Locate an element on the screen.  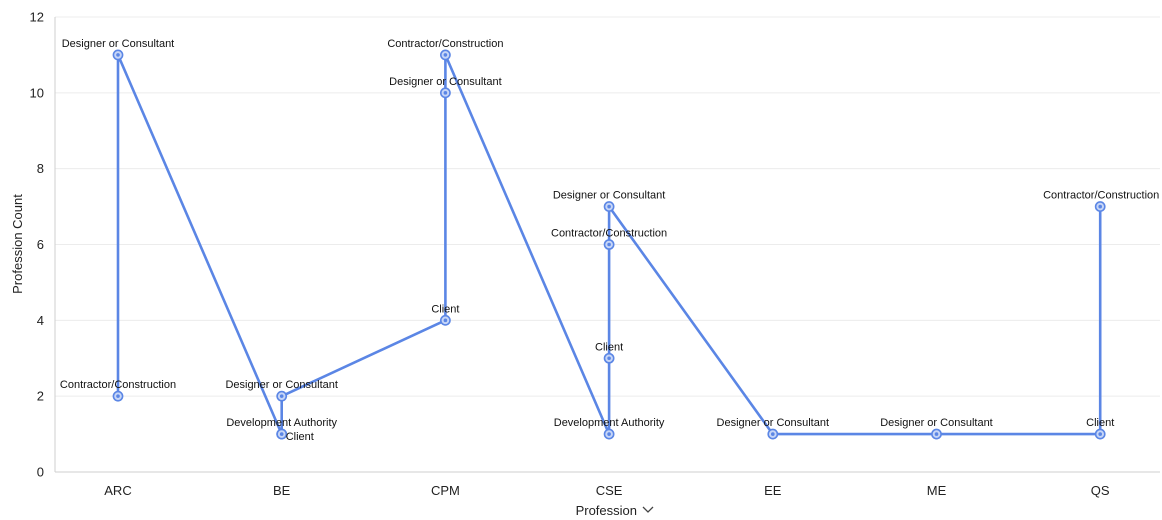
y-tick-label: 12 is located at coordinates (37, 17).